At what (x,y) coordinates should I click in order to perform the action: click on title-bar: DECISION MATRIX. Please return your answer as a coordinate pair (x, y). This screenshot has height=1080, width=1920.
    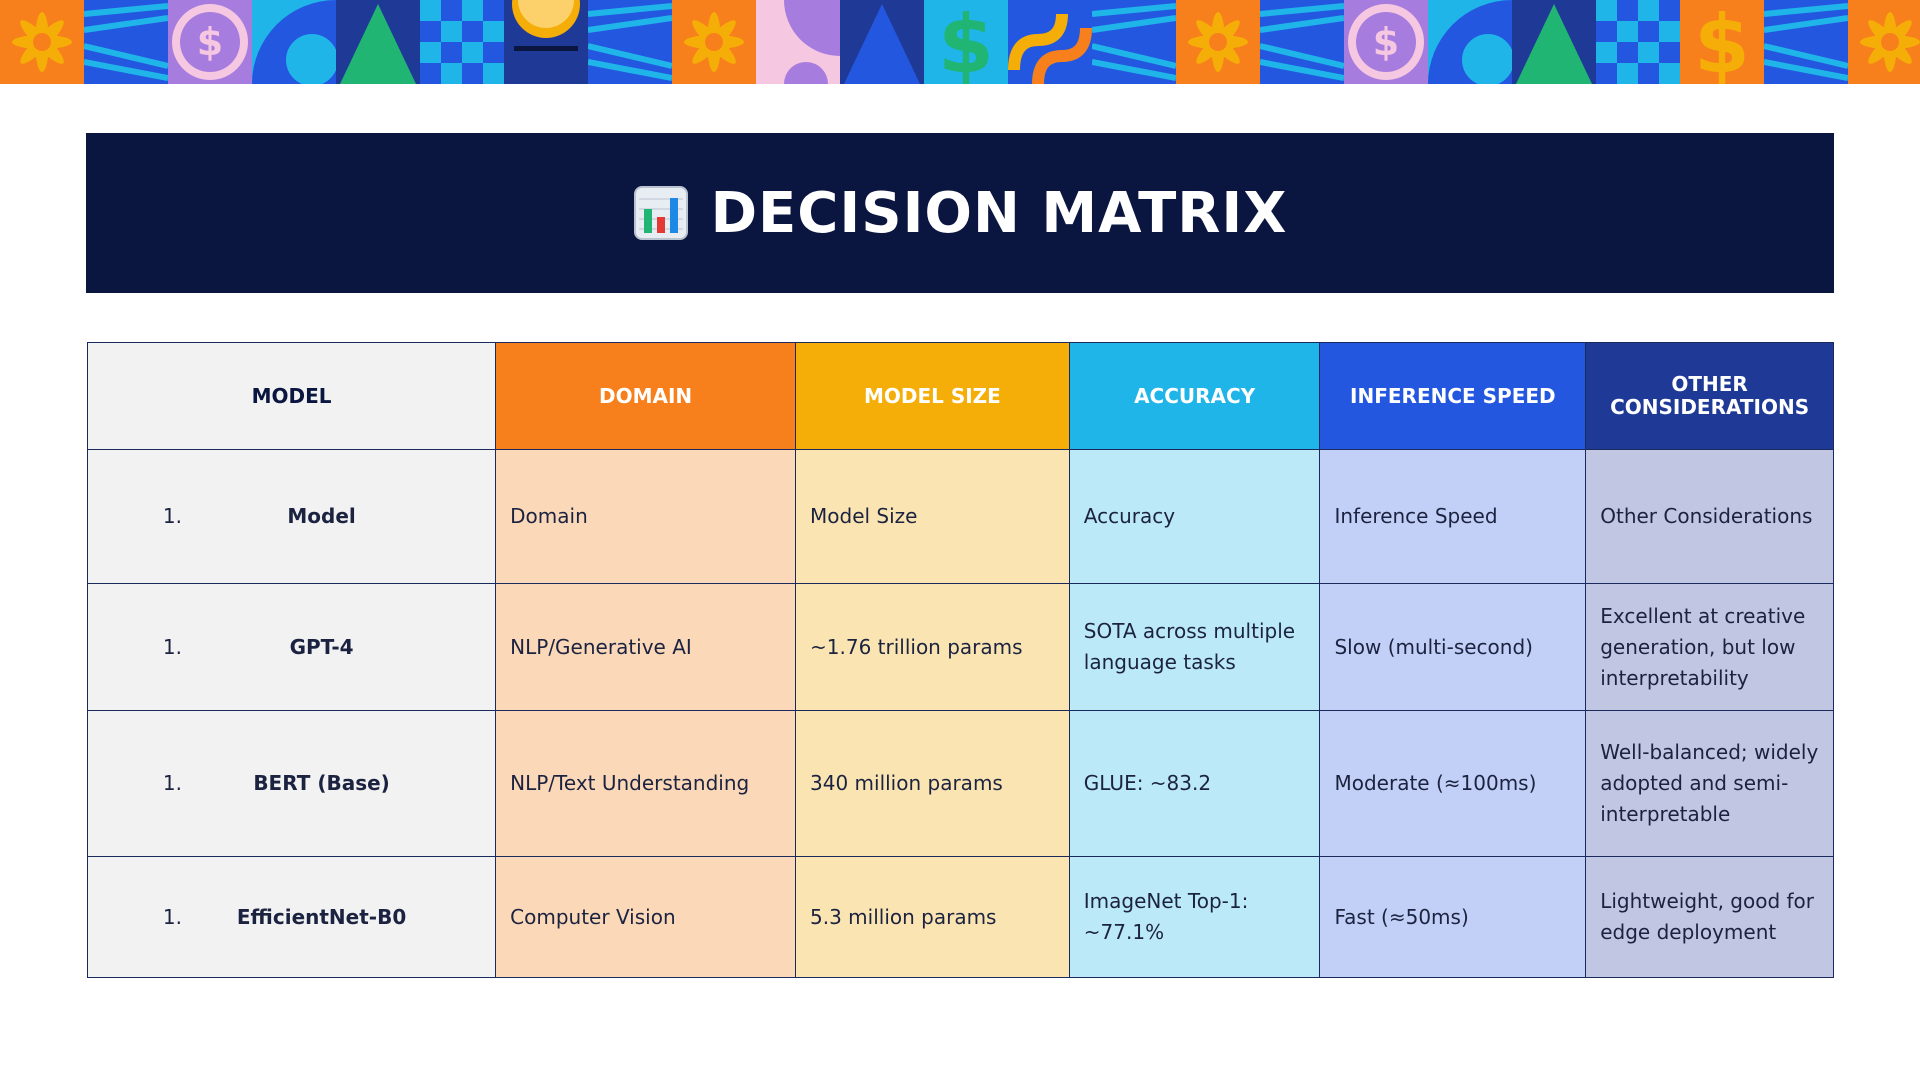
    Looking at the image, I should click on (960, 213).